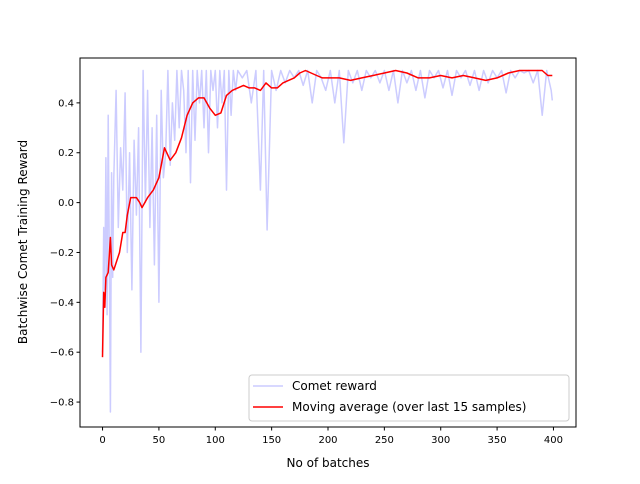 The image size is (640, 484). I want to click on y-tick-label: −0.2, so click(62, 253).